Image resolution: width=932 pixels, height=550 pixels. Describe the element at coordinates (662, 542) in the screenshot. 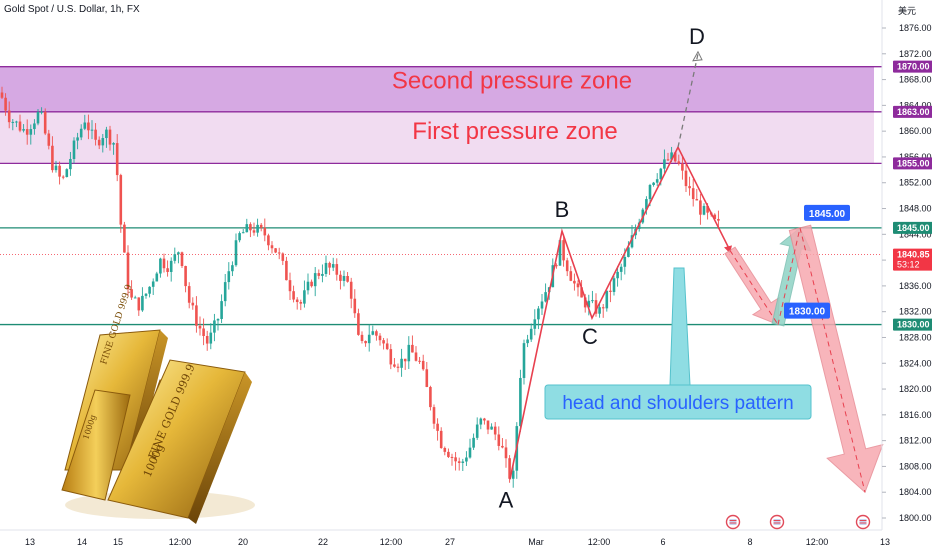

I see `time-tick-label: 6` at that location.